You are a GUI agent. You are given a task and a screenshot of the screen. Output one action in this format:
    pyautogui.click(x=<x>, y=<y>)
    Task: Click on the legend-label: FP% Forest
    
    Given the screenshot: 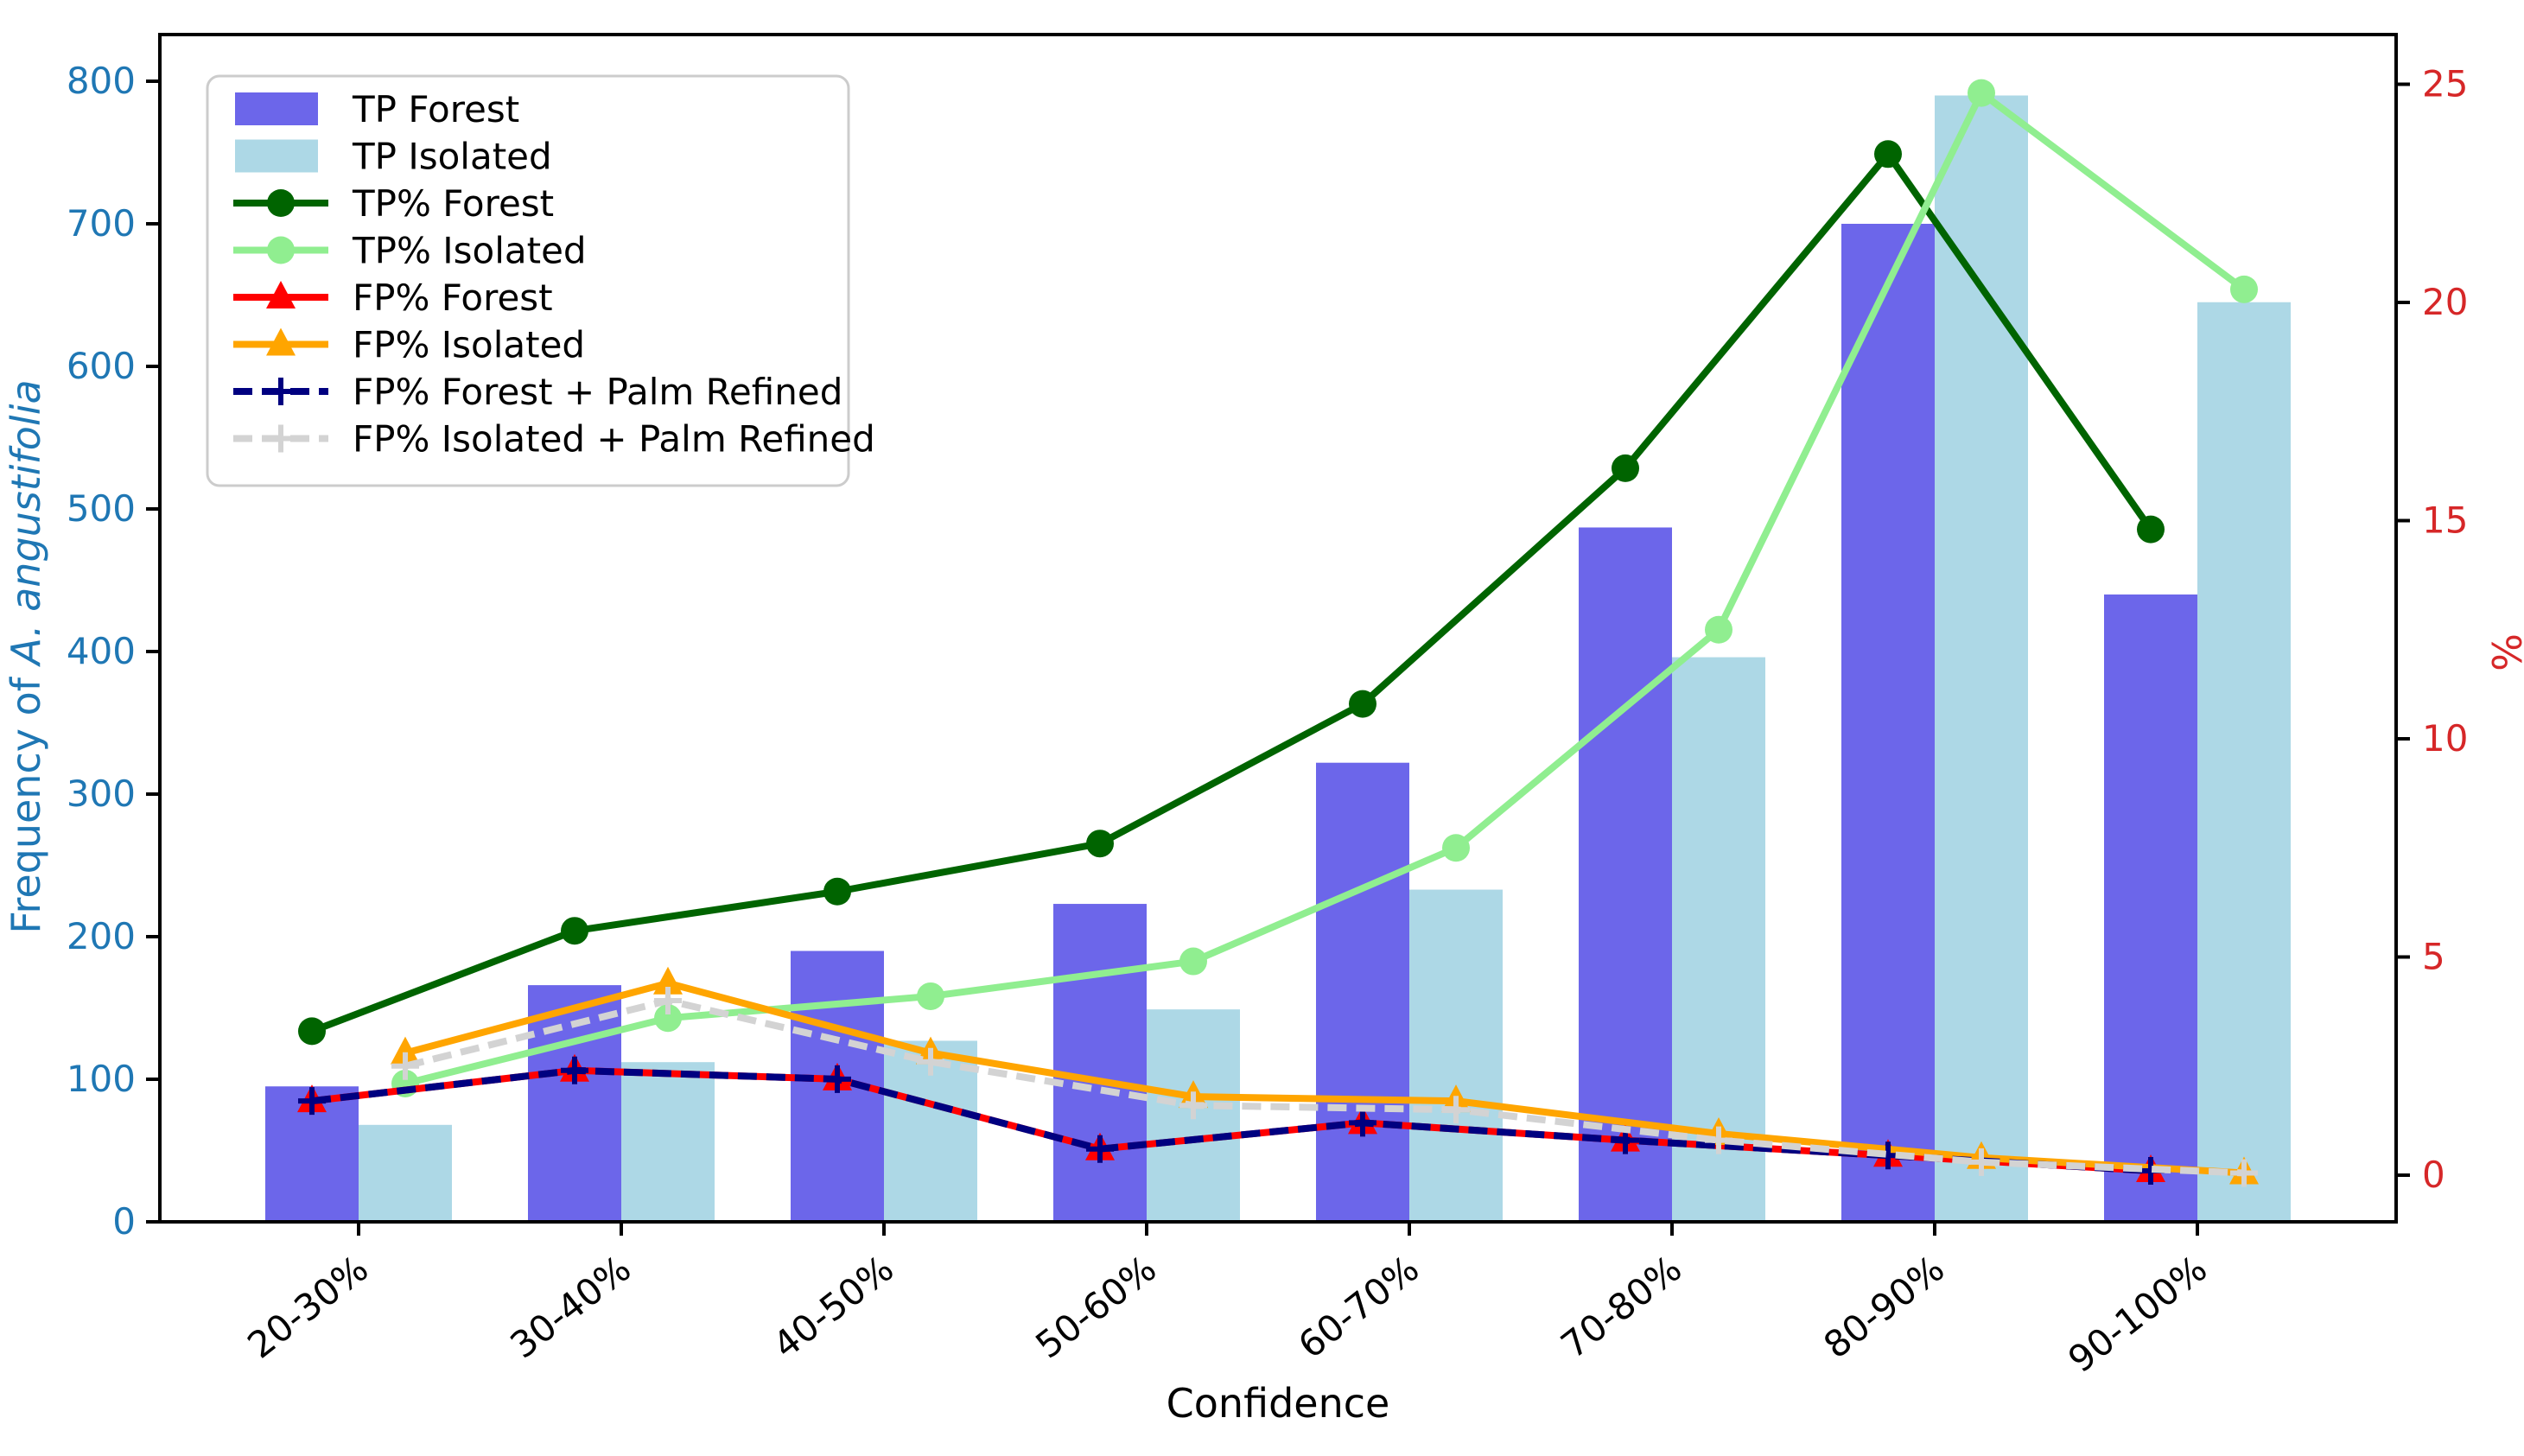 What is the action you would take?
    pyautogui.click(x=453, y=298)
    